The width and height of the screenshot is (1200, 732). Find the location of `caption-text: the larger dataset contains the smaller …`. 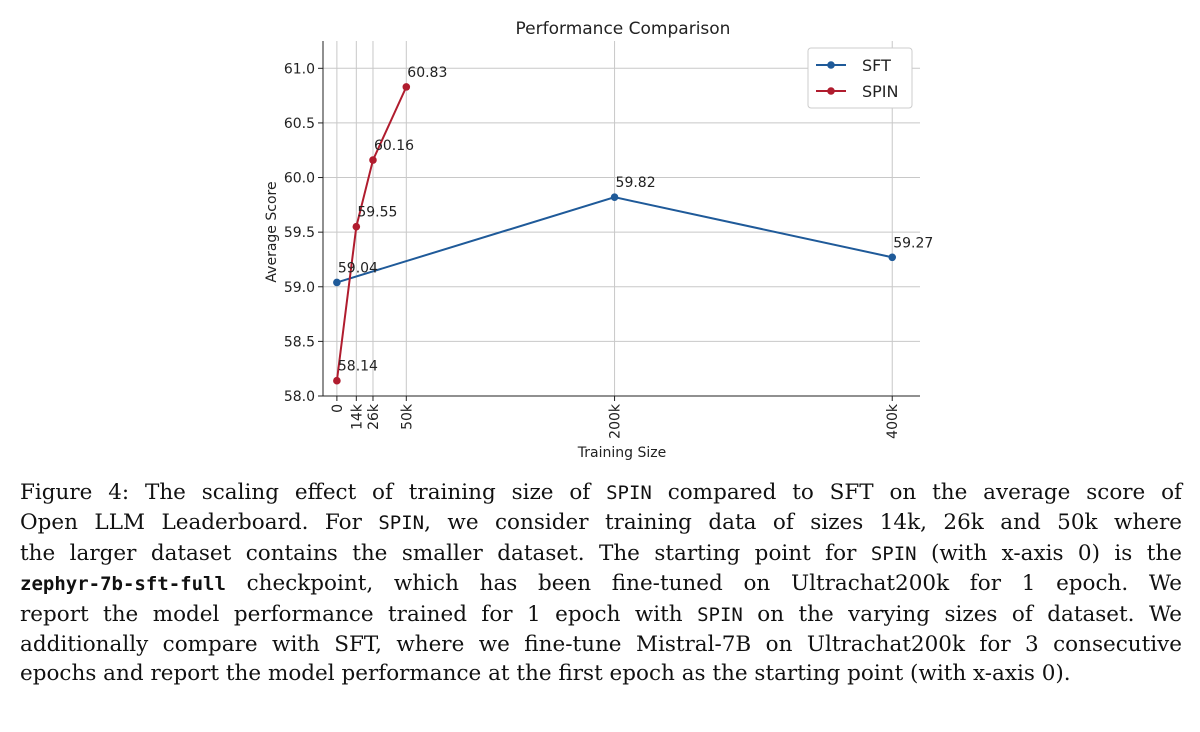

caption-text: the larger dataset contains the smaller … is located at coordinates (445, 553).